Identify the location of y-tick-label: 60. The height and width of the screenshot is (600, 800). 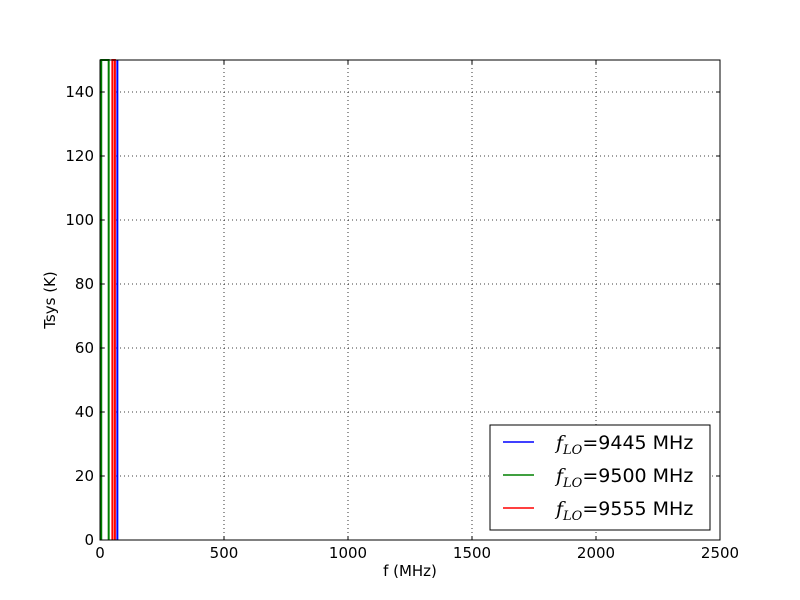
(84, 348).